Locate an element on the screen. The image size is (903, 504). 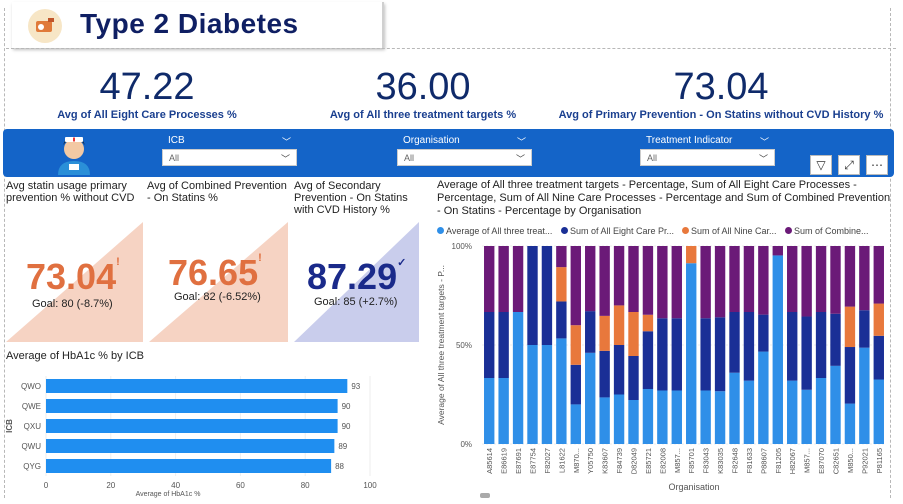
kpi-eight-care: 47.22 Avg of All Eight Care Processes % is located at coordinates (147, 93).